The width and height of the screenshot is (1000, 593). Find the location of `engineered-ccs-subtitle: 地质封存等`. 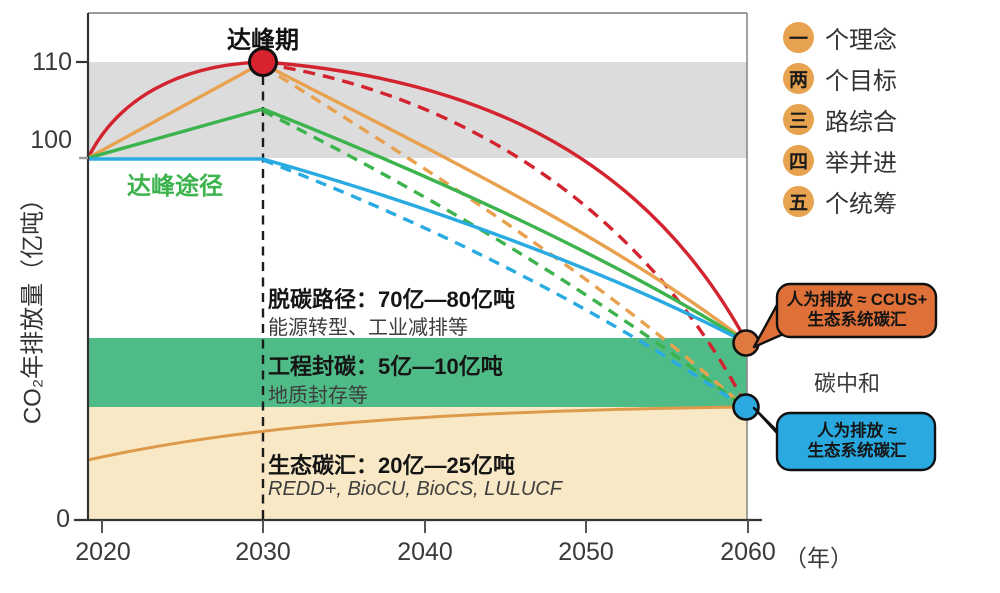

engineered-ccs-subtitle: 地质封存等 is located at coordinates (318, 396).